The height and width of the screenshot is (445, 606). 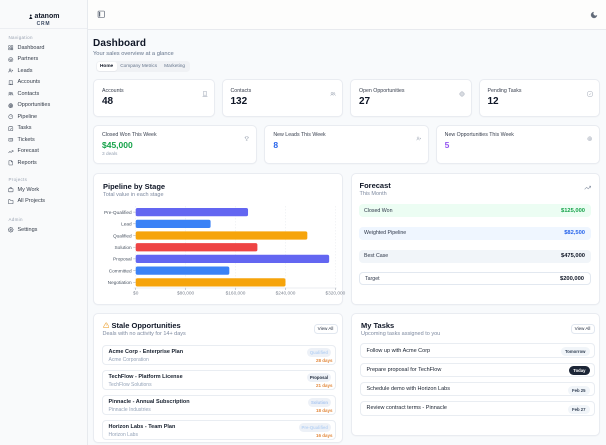 I want to click on svg-text: $0, so click(x=136, y=293).